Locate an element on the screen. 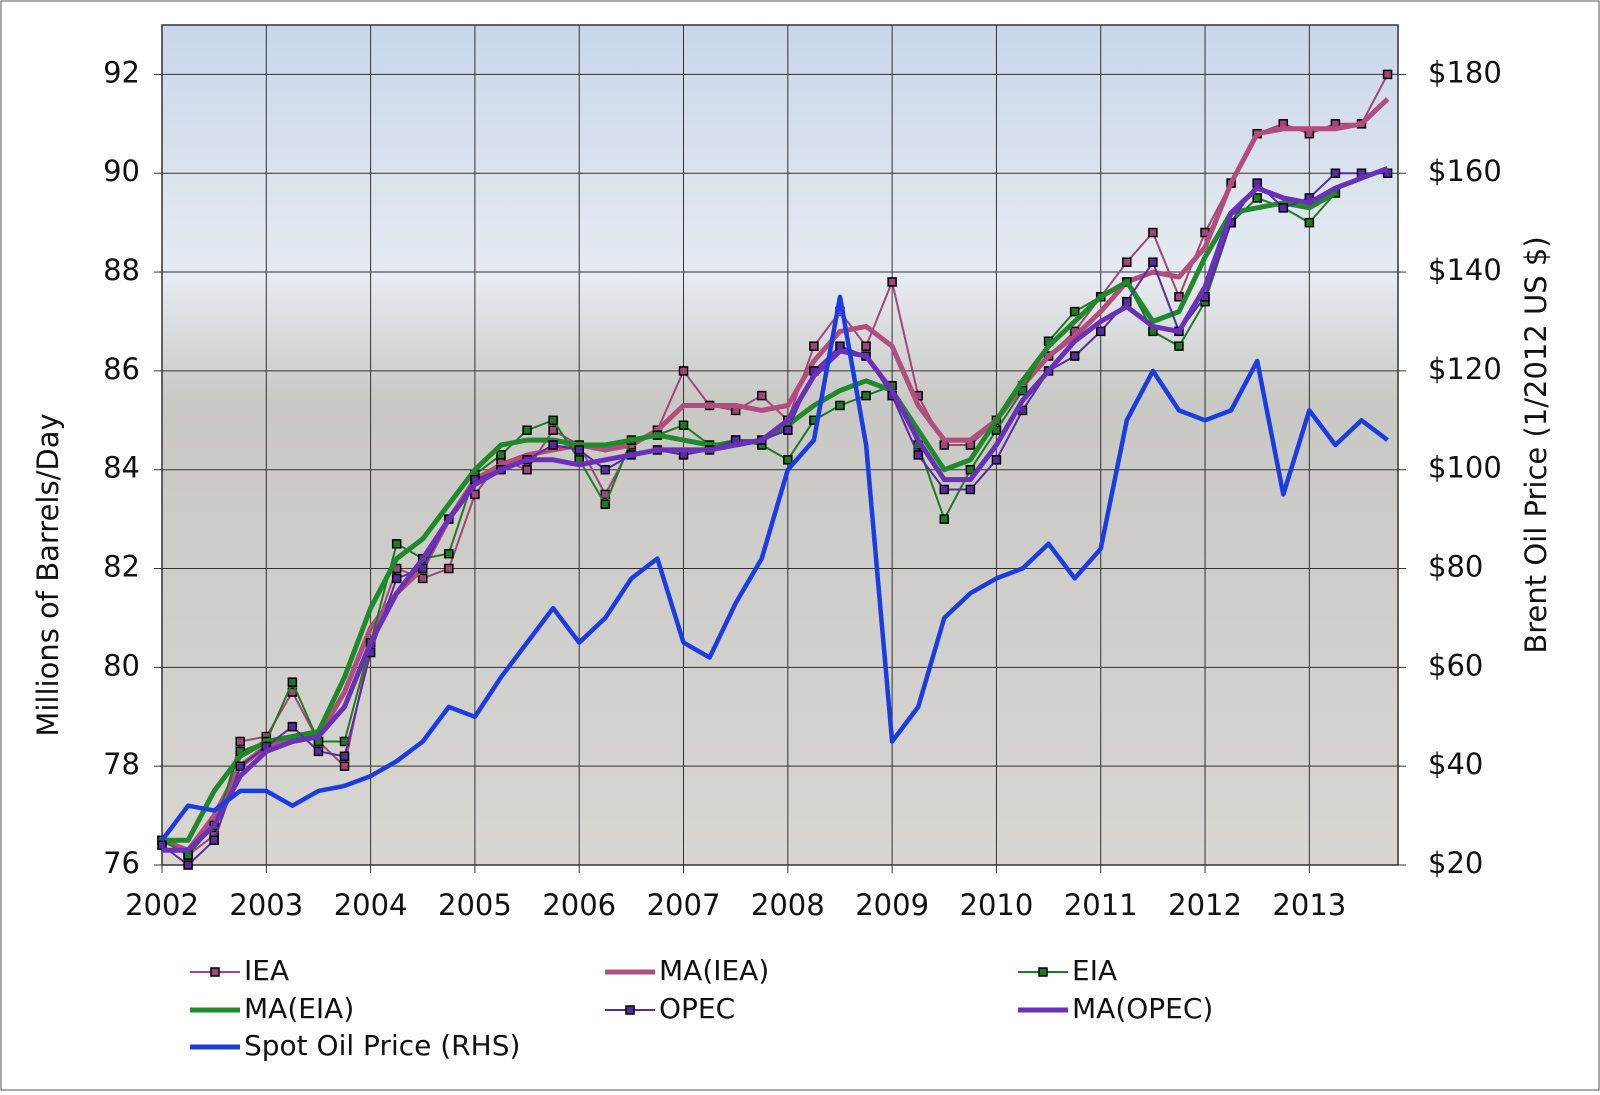  y-tick-label: 80 is located at coordinates (121, 665).